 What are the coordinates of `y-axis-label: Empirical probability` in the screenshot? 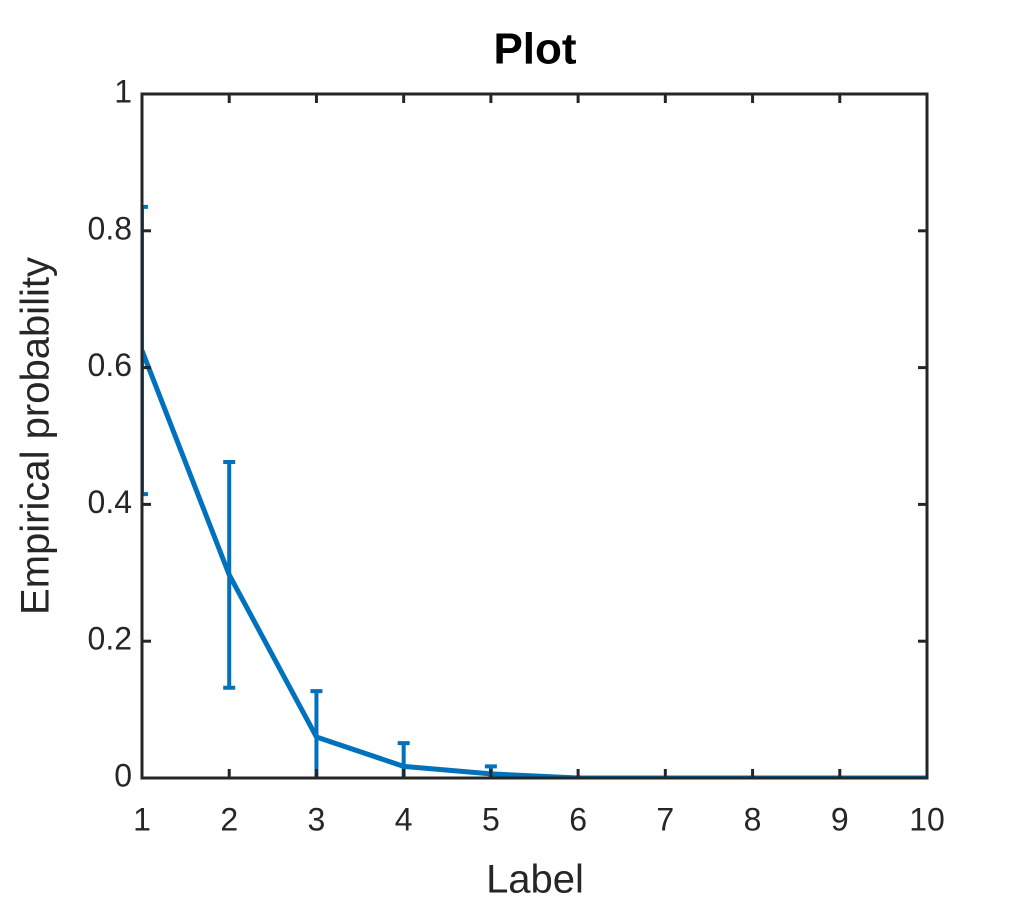 It's located at (36, 436).